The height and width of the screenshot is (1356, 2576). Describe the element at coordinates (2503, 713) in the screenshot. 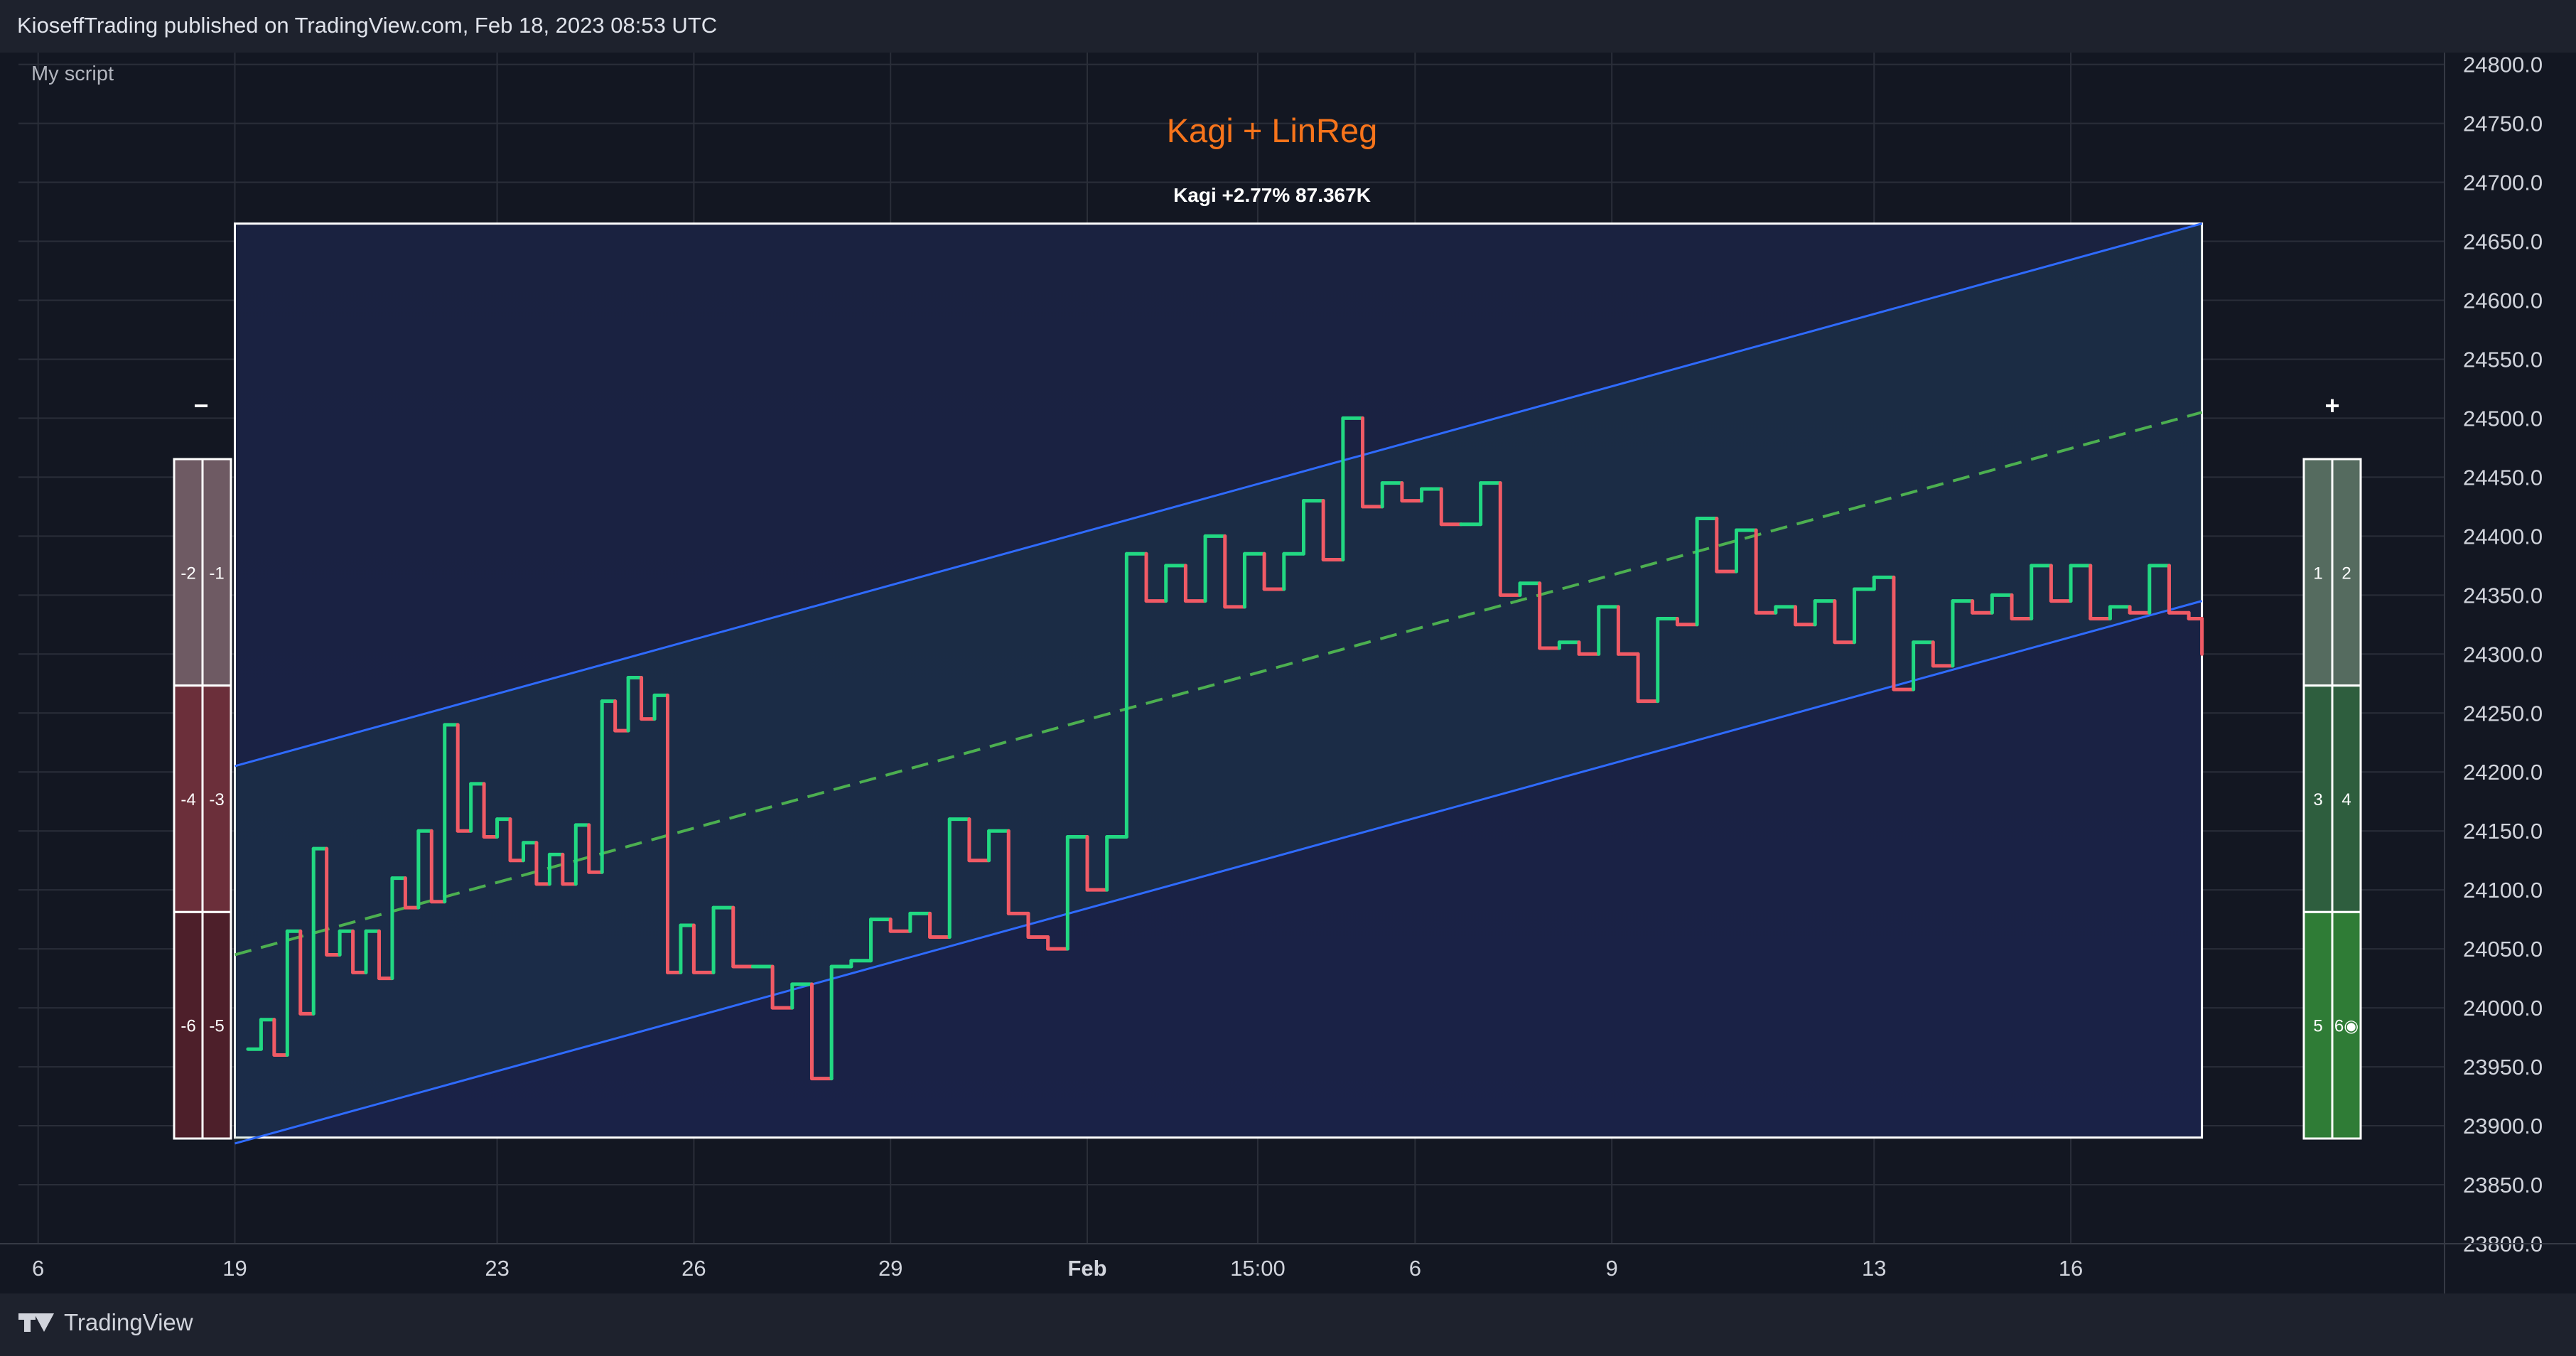

I see `y-tick-label: 24250.0` at that location.